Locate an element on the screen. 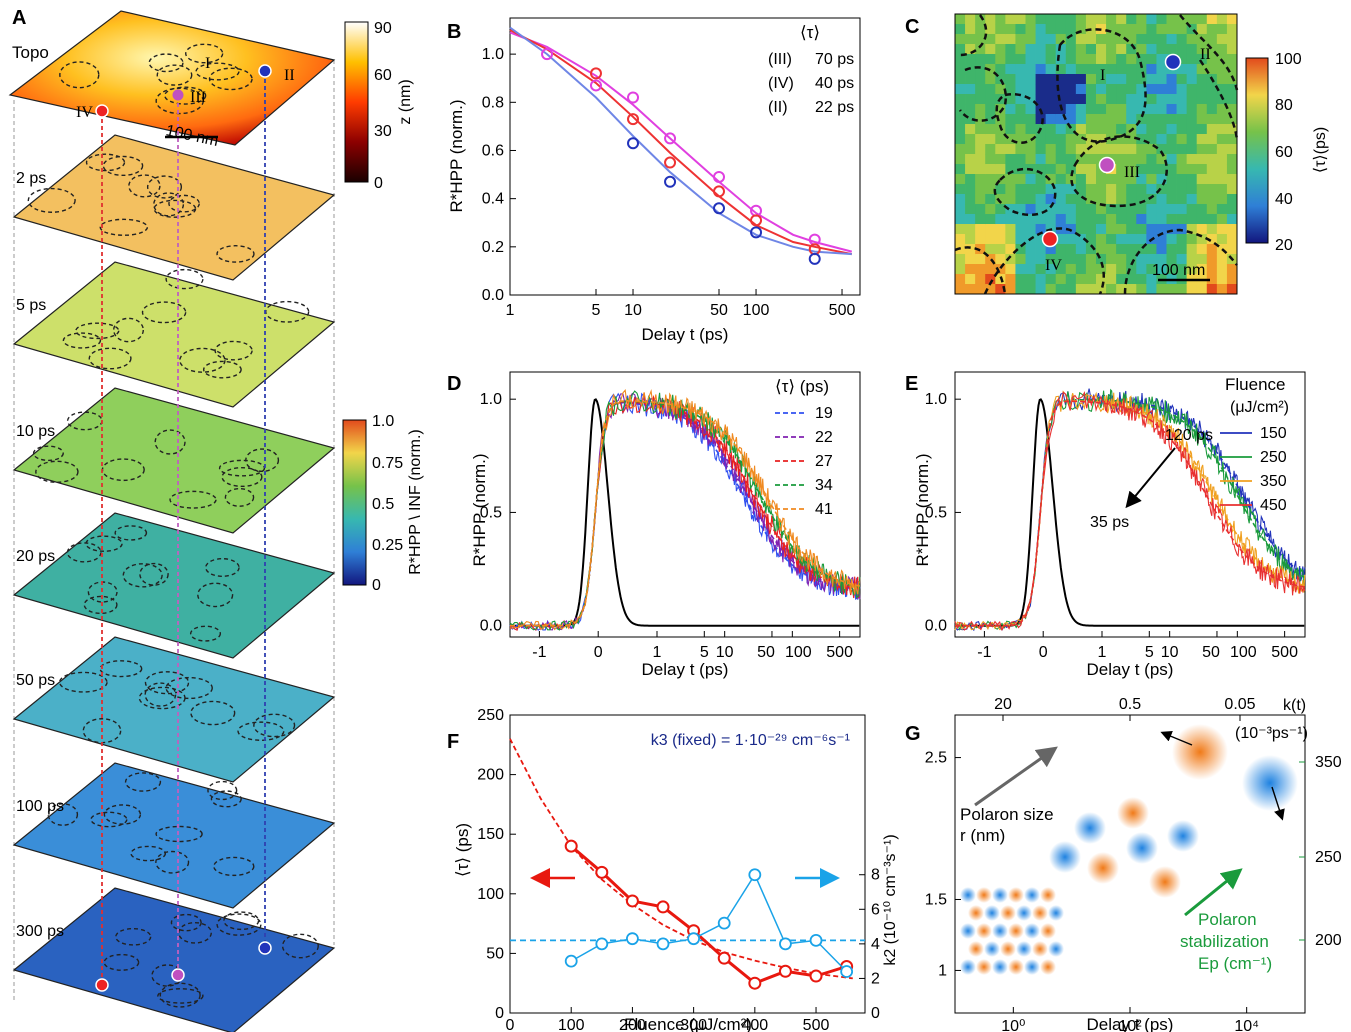 This screenshot has height=1032, width=1351. trace is located at coordinates (685, 510).